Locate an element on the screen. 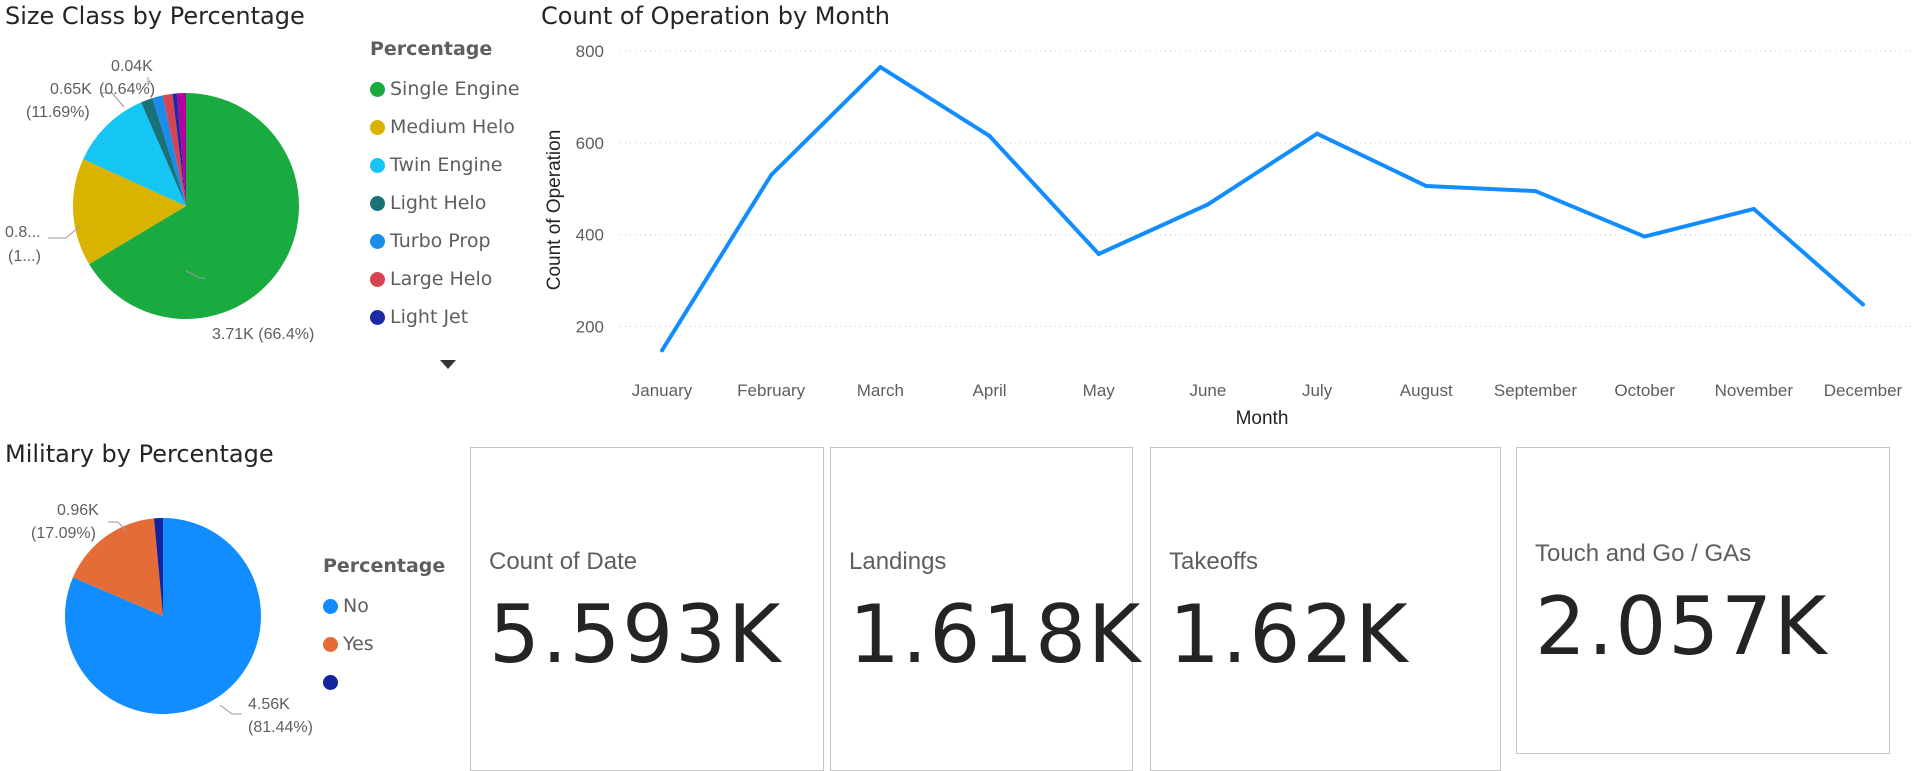 The height and width of the screenshot is (771, 1912). x-tick-label: August is located at coordinates (1426, 390).